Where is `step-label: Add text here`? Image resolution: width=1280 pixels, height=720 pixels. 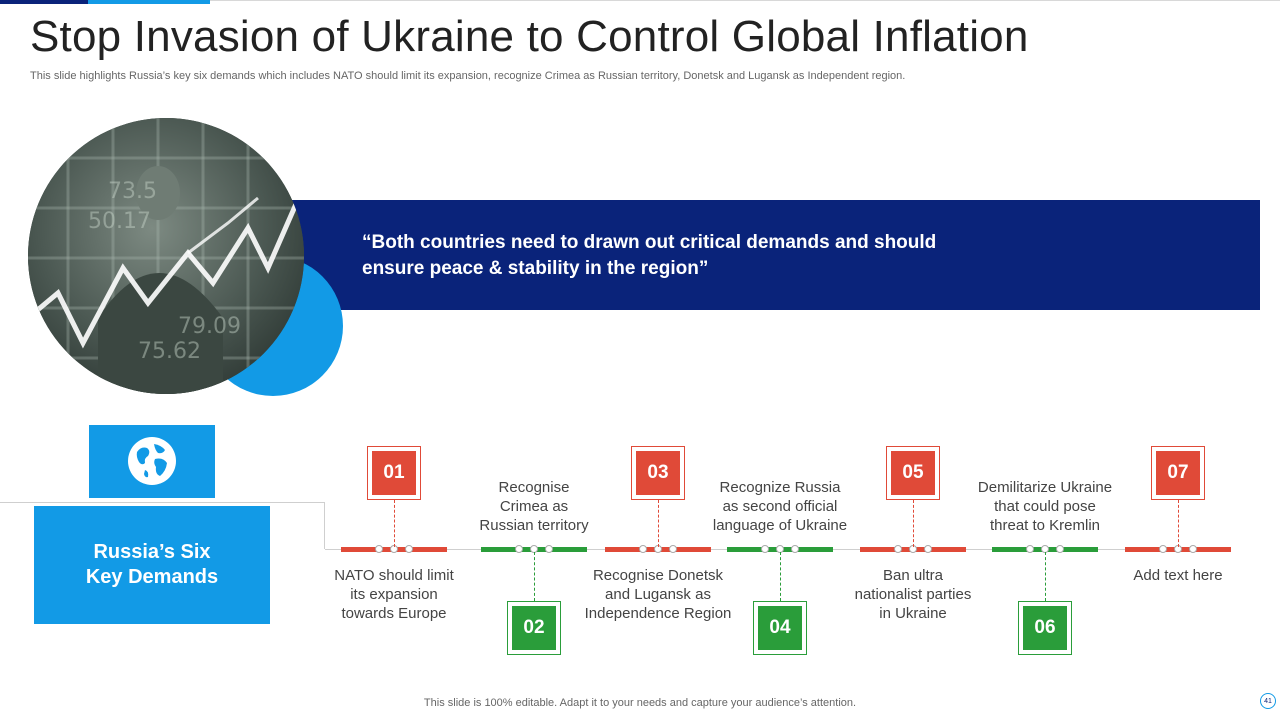
step-label: Add text here is located at coordinates (1178, 575).